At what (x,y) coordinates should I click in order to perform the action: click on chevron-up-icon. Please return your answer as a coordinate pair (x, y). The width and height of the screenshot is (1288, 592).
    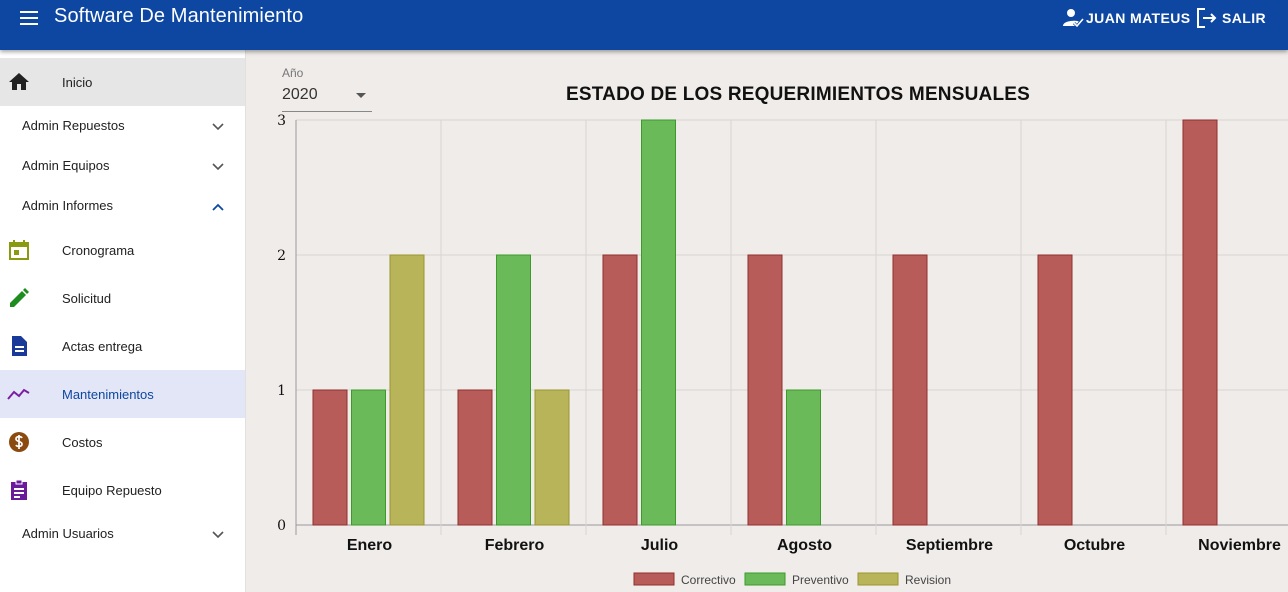
    Looking at the image, I should click on (218, 207).